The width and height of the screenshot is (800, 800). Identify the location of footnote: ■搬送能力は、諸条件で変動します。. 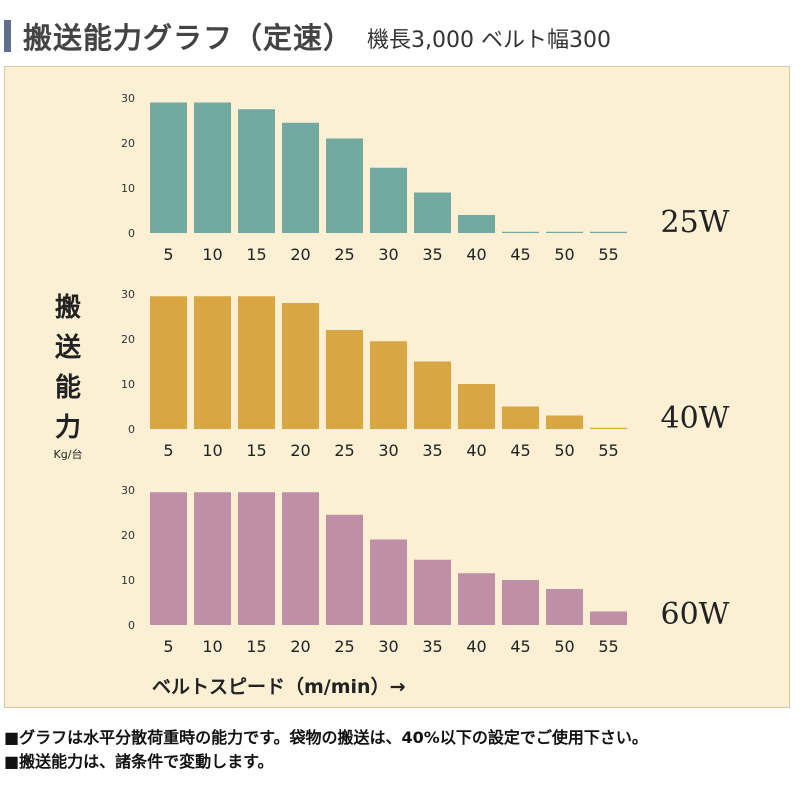
(139, 761).